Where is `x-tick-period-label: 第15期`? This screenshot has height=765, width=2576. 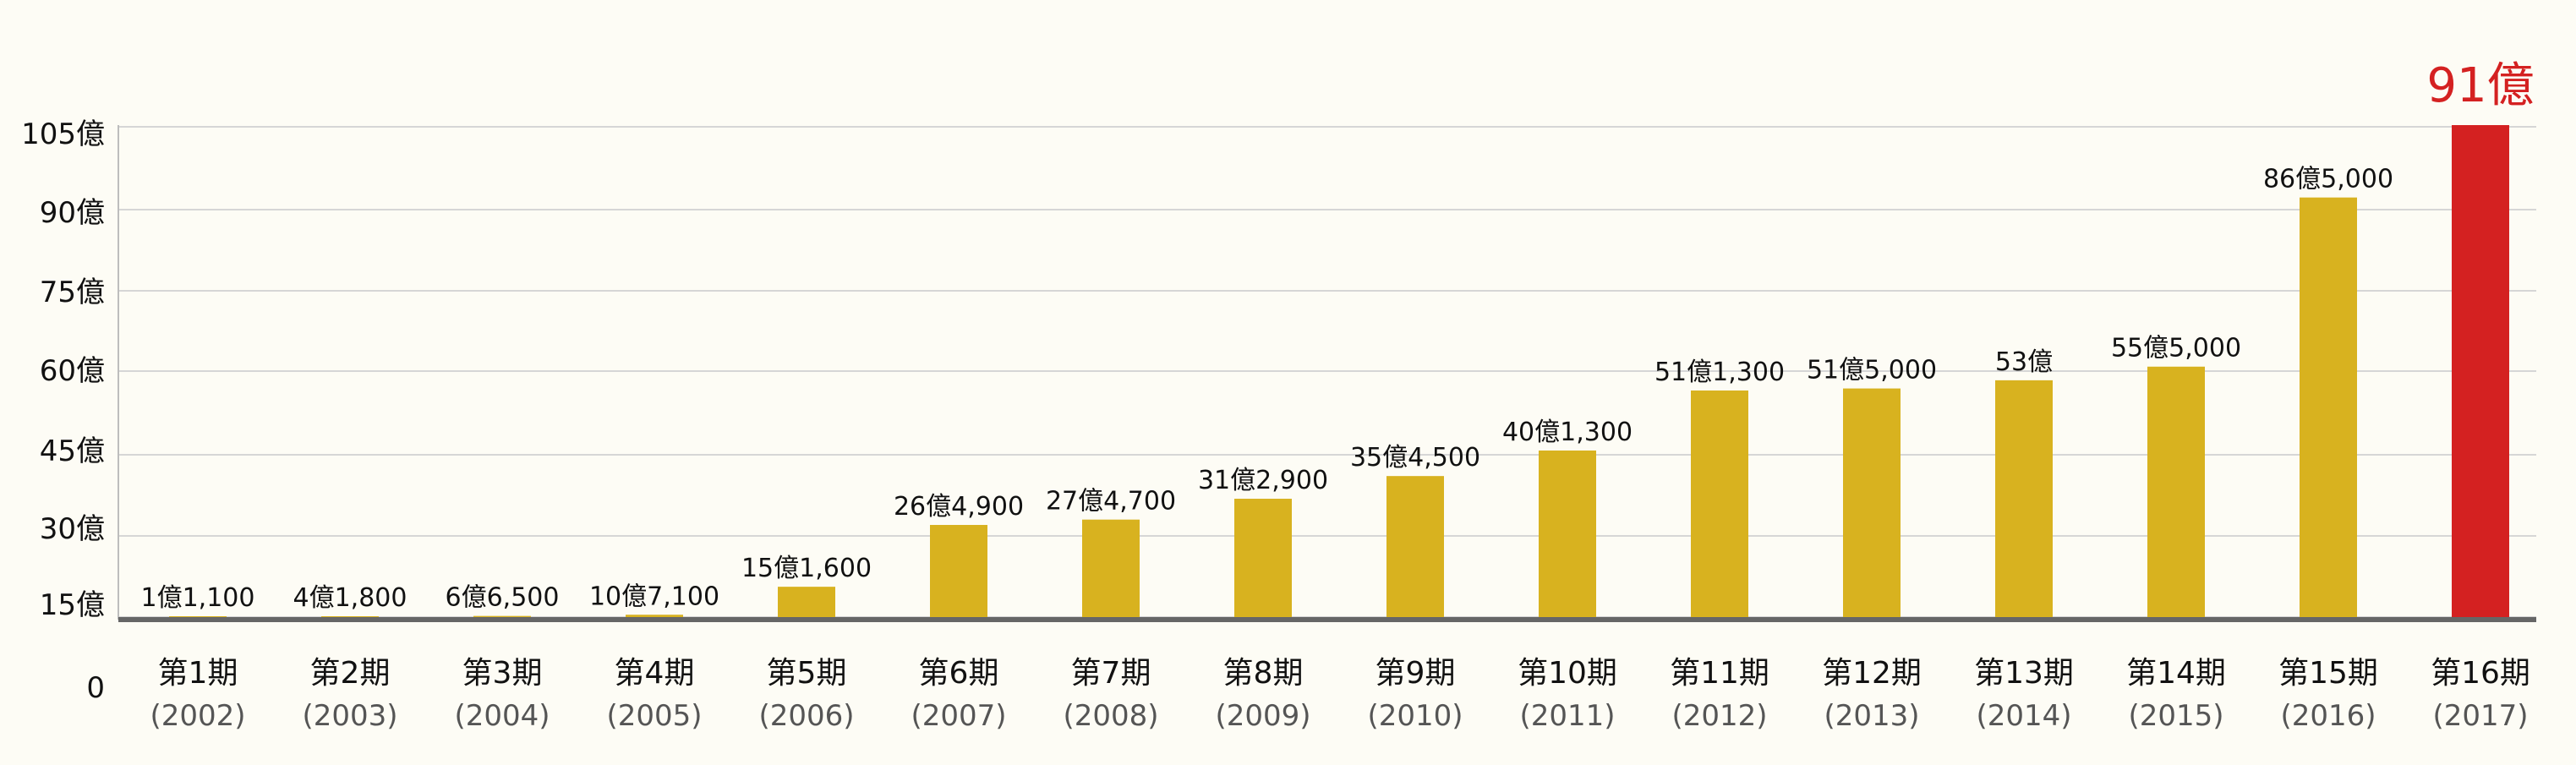
x-tick-period-label: 第15期 is located at coordinates (2328, 673).